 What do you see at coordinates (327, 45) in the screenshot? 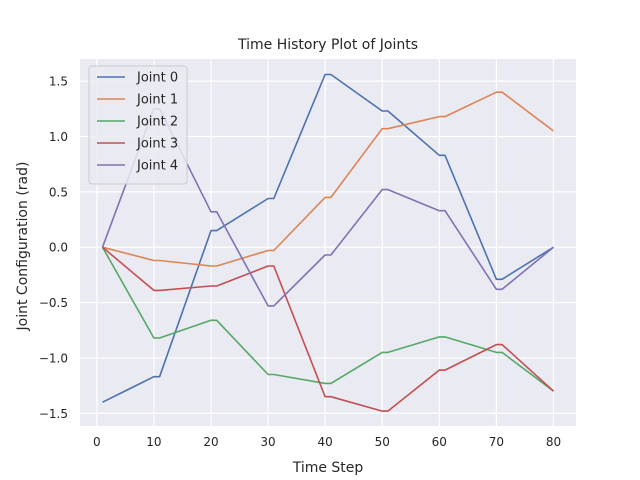
I see `chart-title: Time History Plot of Joints` at bounding box center [327, 45].